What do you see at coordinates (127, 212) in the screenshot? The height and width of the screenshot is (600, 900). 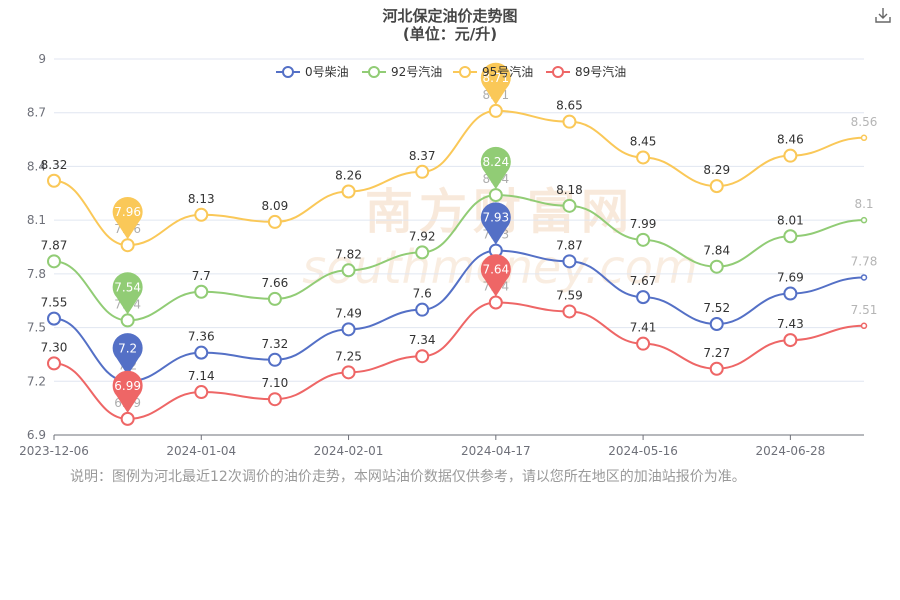 I see `markpoint-min-label: 7.96` at bounding box center [127, 212].